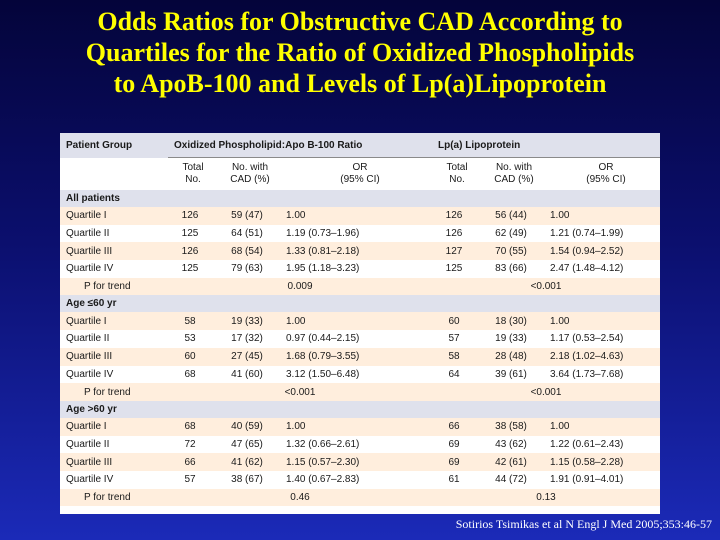  I want to click on section-label: Age ≤60 yr, so click(360, 304).